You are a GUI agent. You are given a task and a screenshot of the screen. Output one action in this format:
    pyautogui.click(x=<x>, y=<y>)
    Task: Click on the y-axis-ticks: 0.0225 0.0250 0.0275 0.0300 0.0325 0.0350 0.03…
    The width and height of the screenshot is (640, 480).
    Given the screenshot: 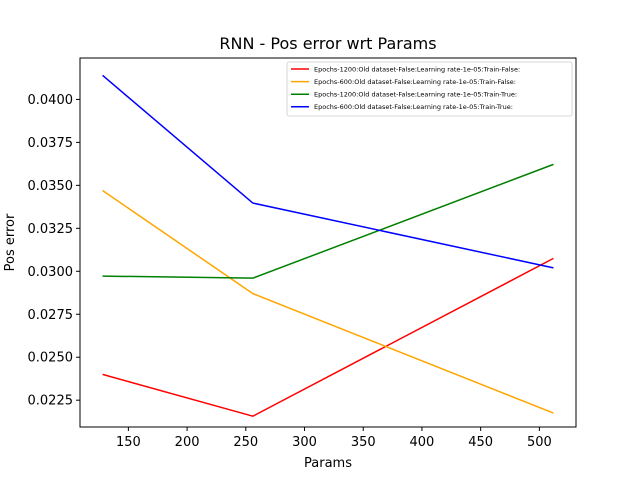 What is the action you would take?
    pyautogui.click(x=54, y=251)
    